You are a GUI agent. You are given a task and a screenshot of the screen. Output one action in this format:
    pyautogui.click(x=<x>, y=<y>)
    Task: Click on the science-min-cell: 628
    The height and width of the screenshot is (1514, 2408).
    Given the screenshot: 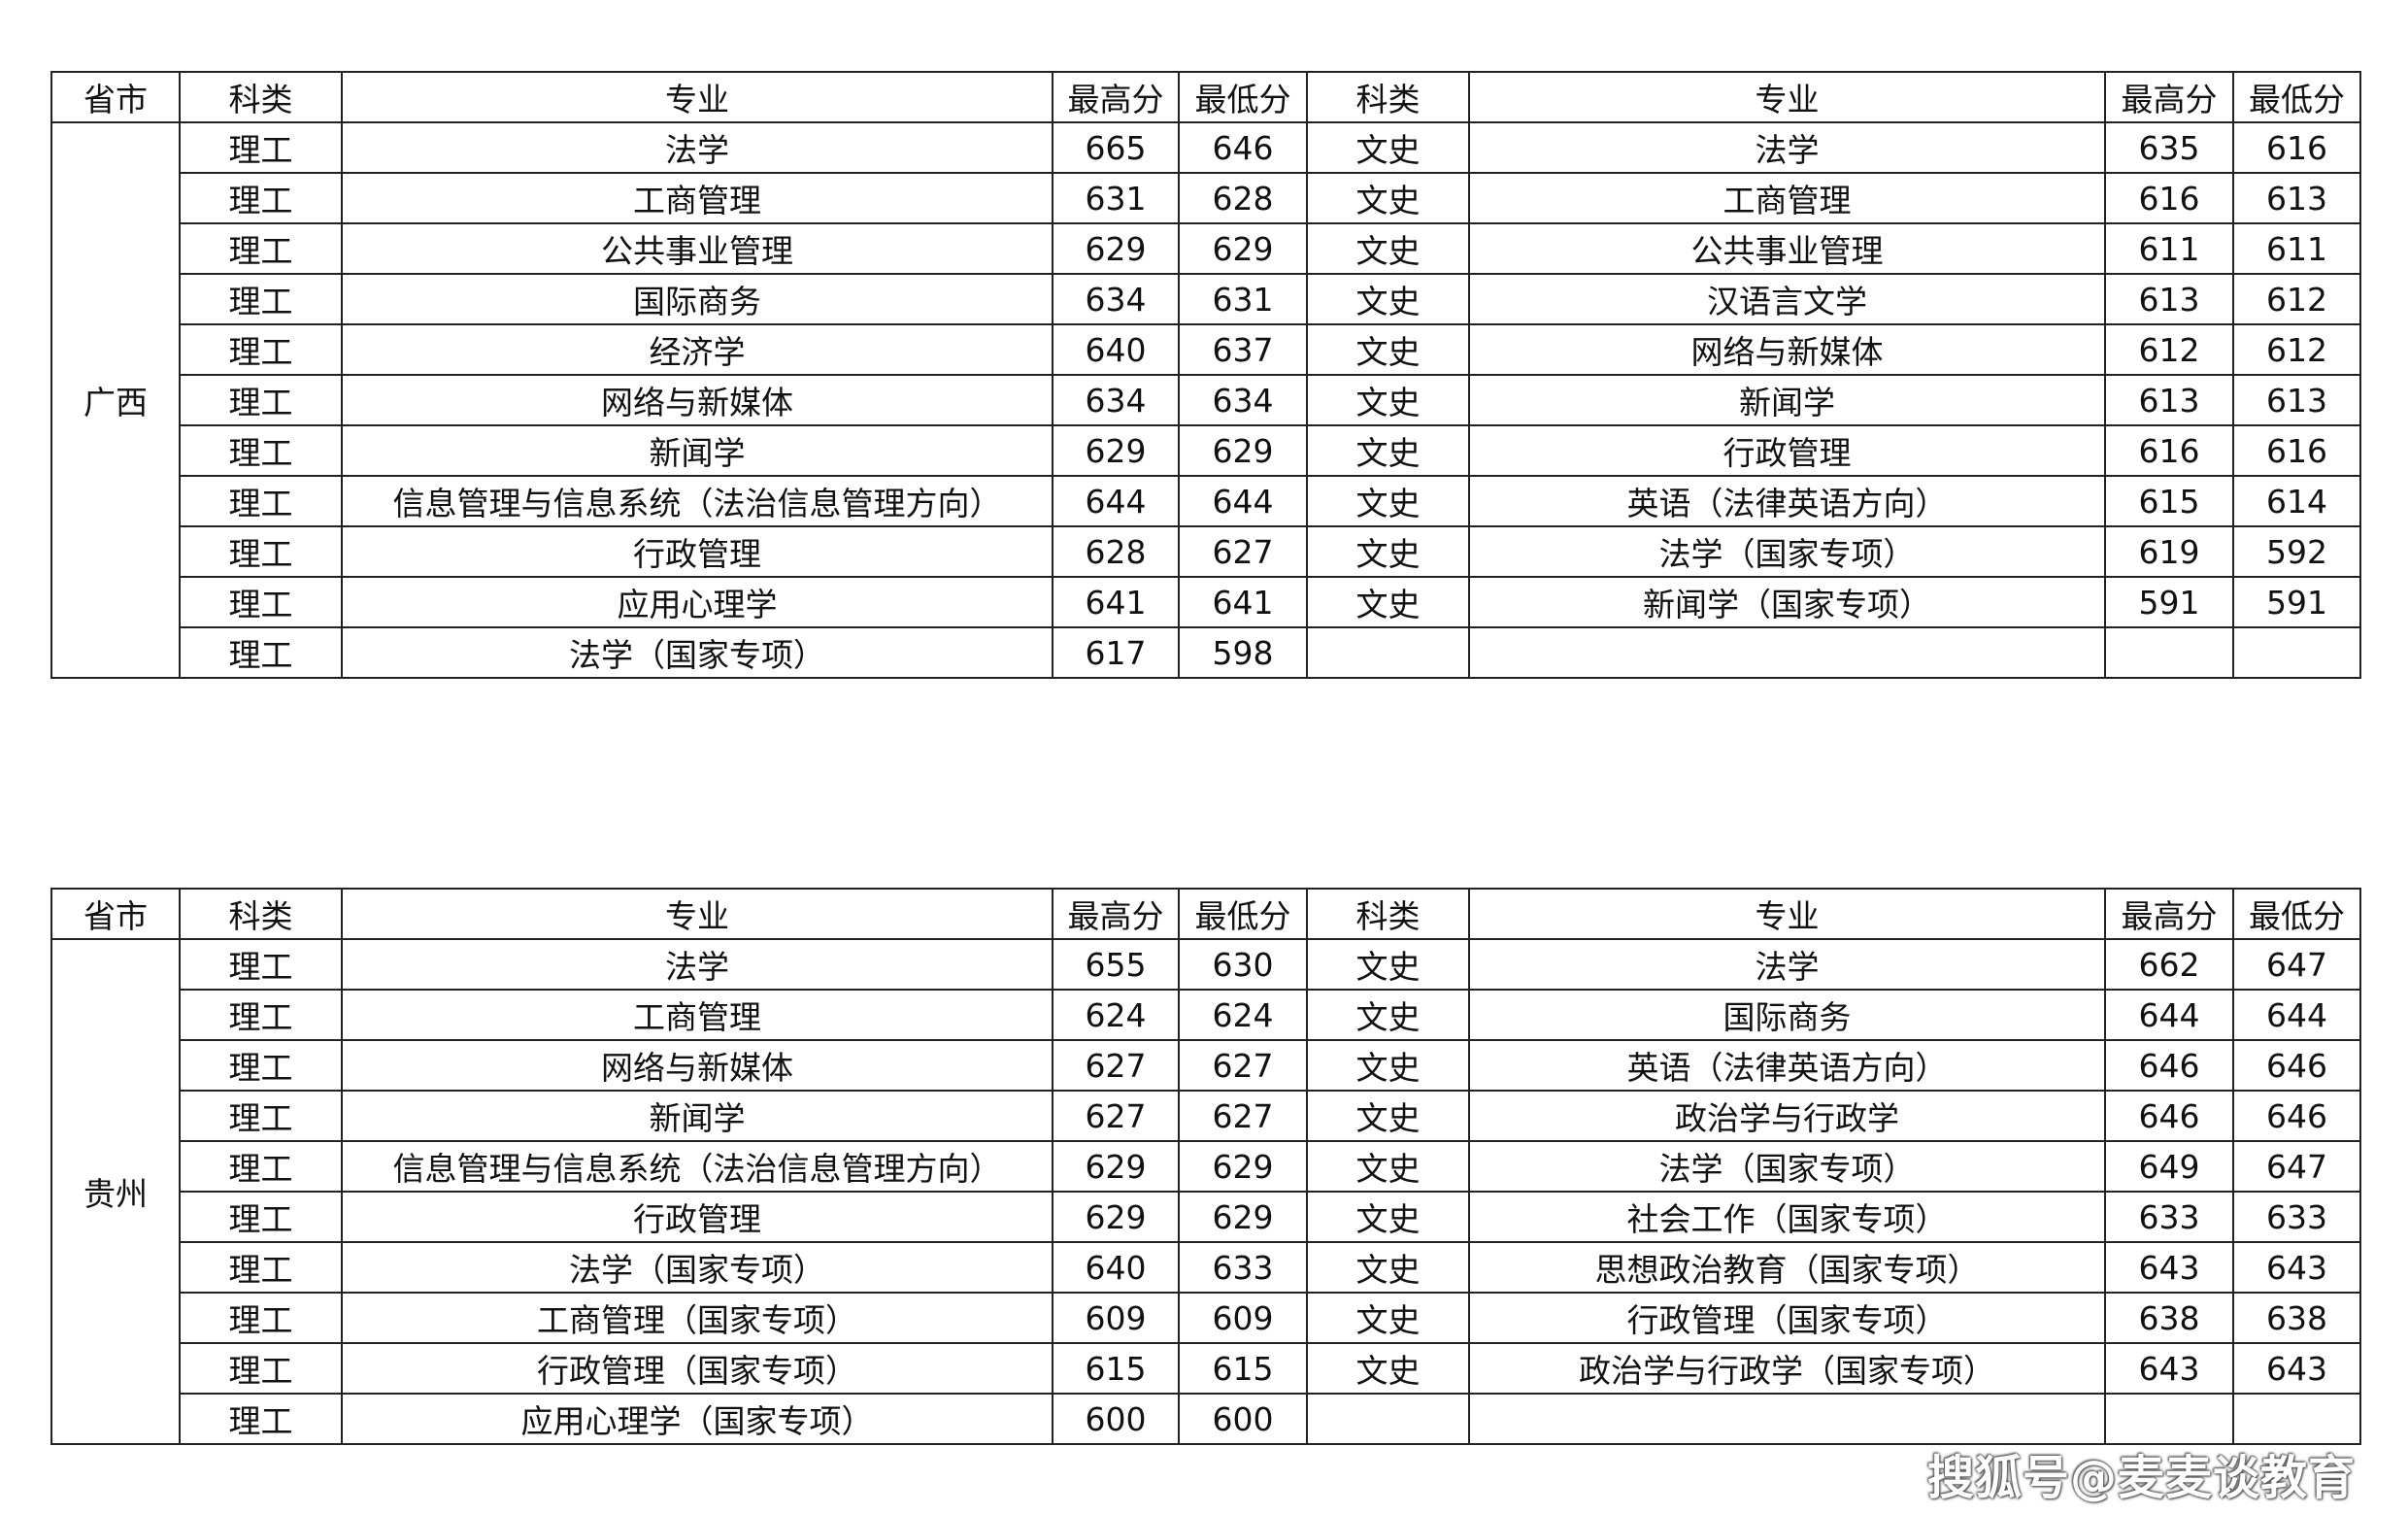 What is the action you would take?
    pyautogui.click(x=1243, y=198)
    